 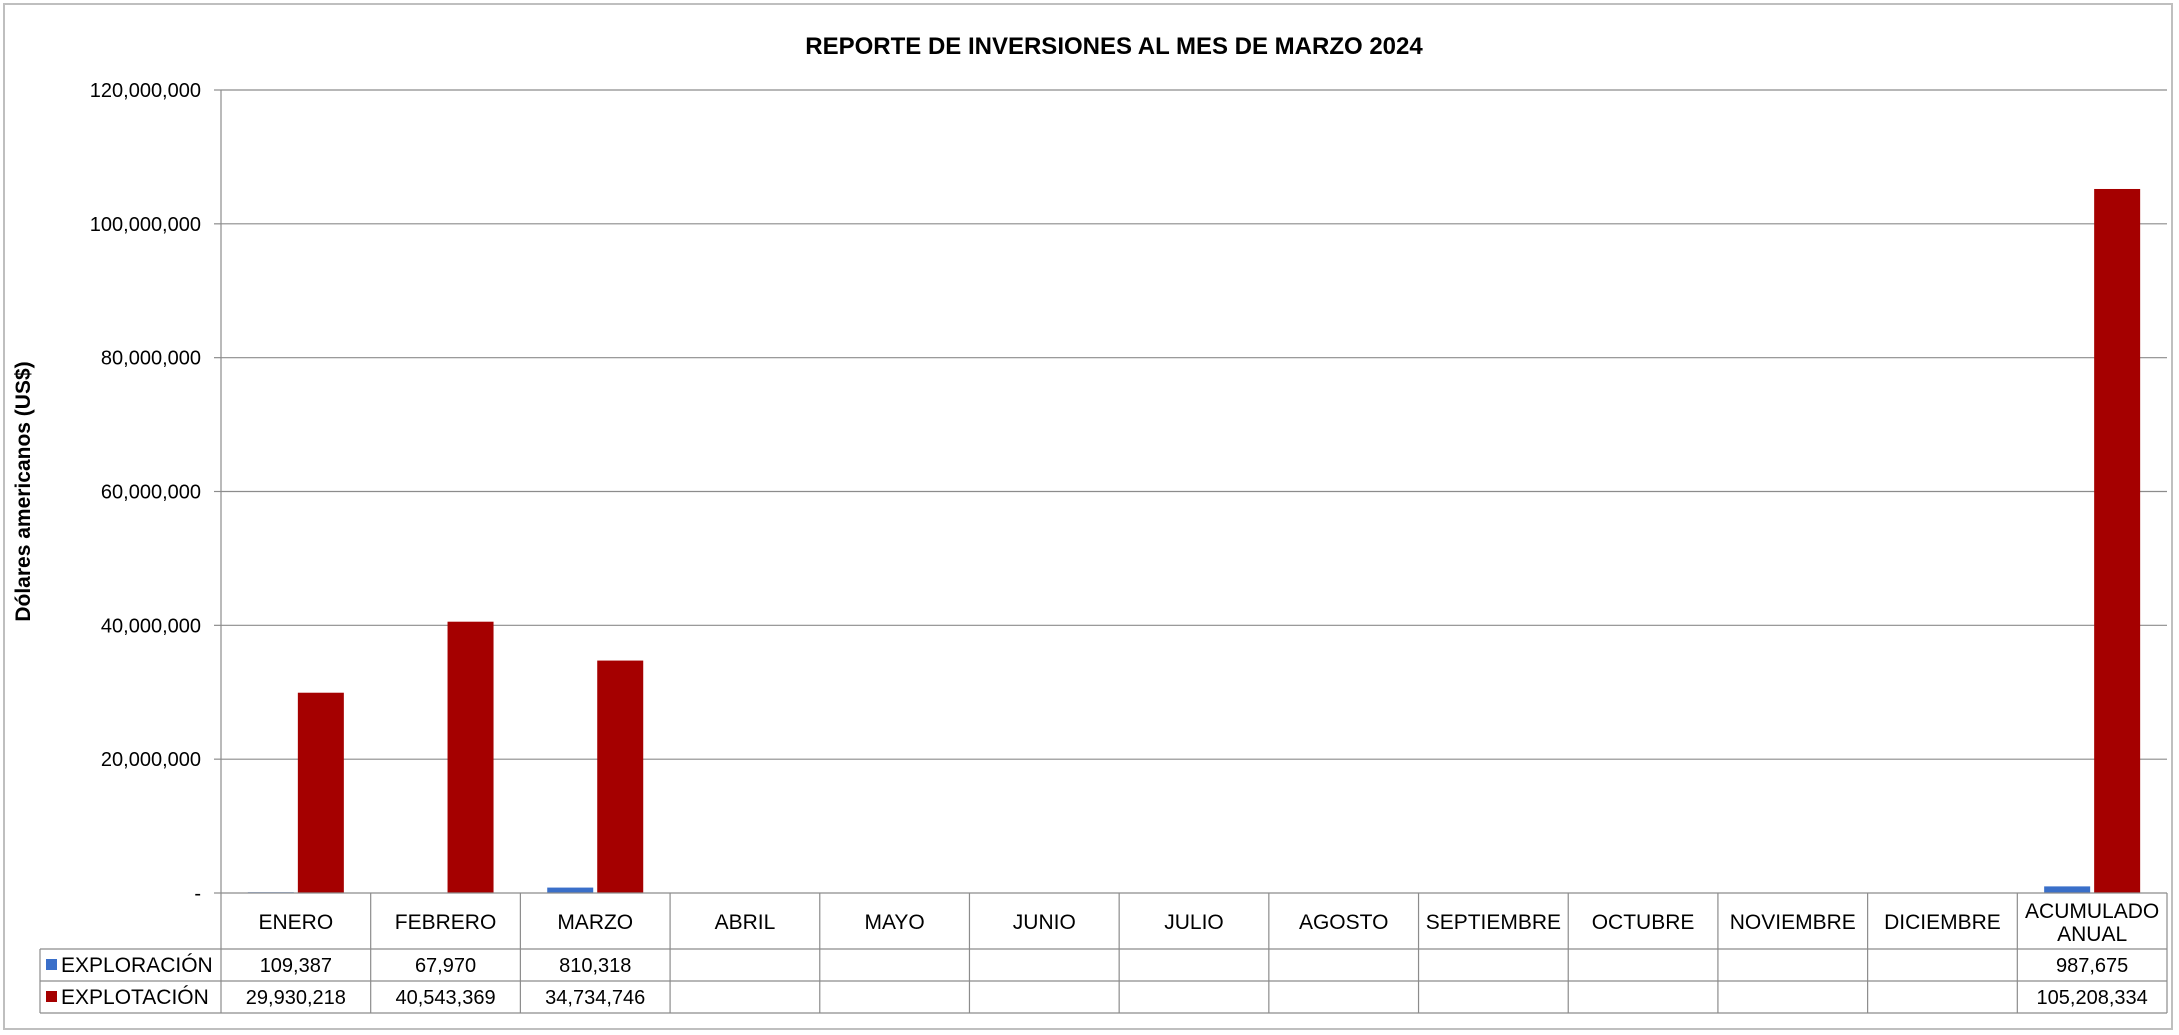 What do you see at coordinates (2092, 998) in the screenshot?
I see `data-table-value: 105,208,334` at bounding box center [2092, 998].